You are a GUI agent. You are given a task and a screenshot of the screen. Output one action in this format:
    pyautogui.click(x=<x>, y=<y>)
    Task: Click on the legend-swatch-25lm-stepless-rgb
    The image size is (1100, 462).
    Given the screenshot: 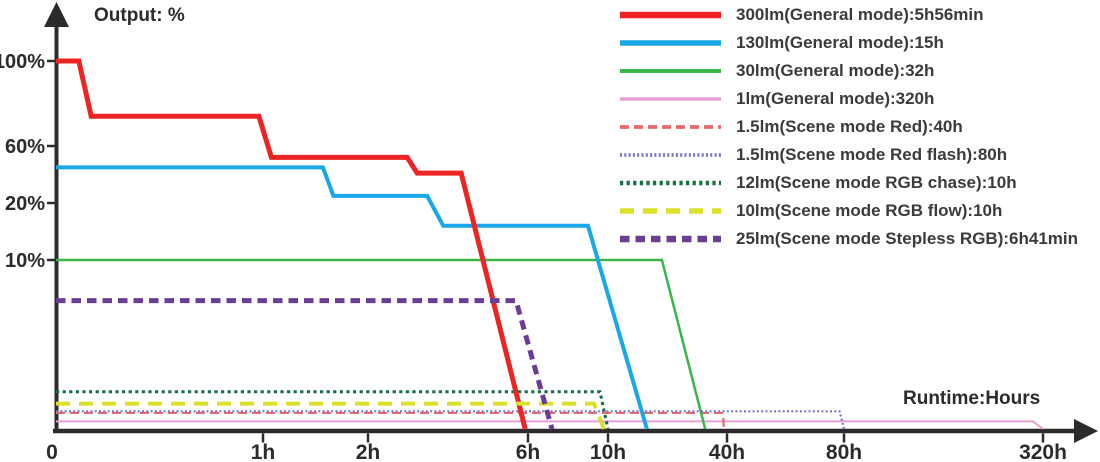 What is the action you would take?
    pyautogui.click(x=670, y=239)
    